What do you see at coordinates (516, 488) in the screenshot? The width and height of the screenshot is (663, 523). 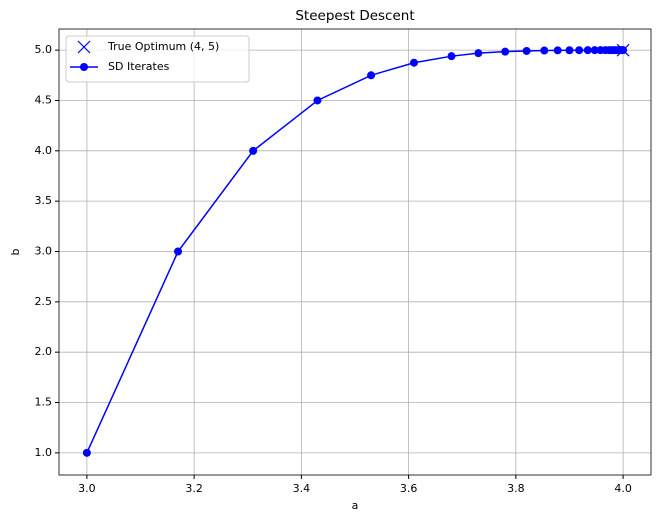 I see `x-tick-label: 3.8` at bounding box center [516, 488].